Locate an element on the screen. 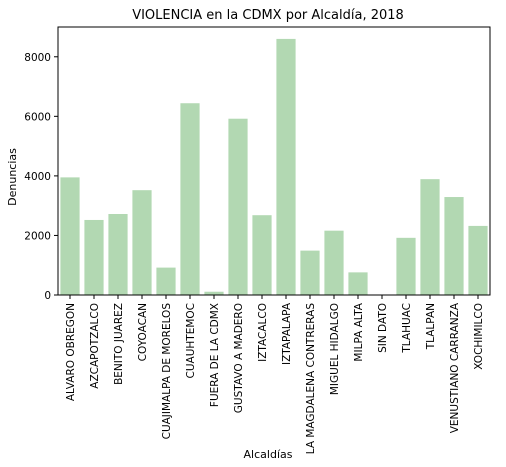 The height and width of the screenshot is (467, 506). x-tick-label: XOCHIMILCO is located at coordinates (479, 336).